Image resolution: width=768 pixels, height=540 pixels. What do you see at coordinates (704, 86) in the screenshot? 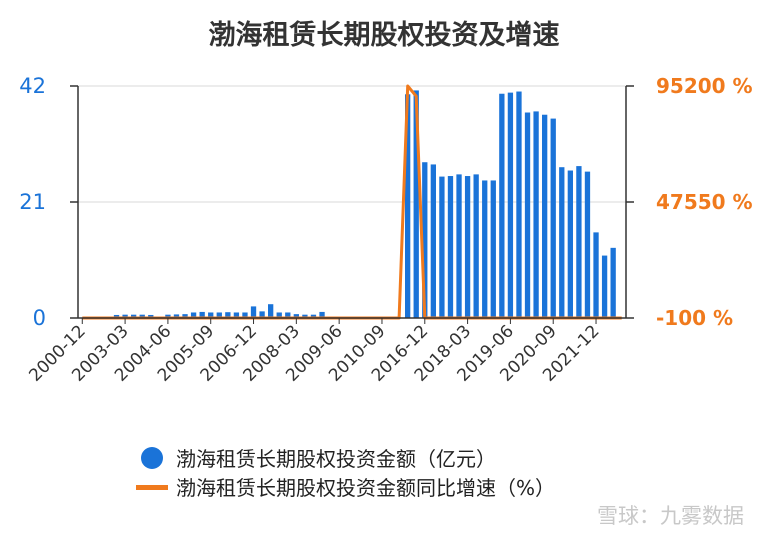
I see `right-tick-label: 95200 %` at bounding box center [704, 86].